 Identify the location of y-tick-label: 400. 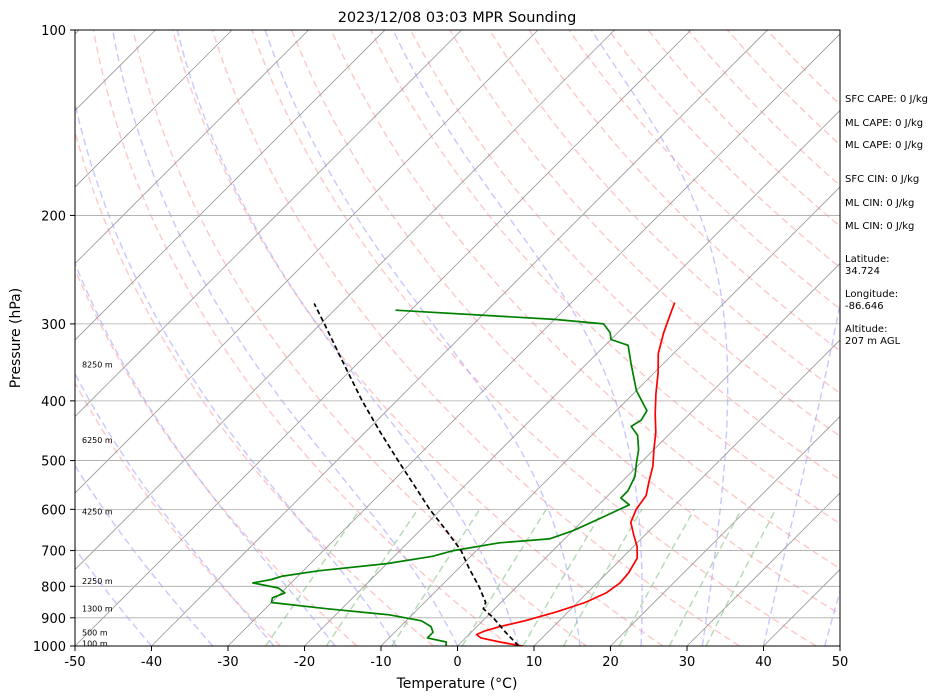
(53, 402).